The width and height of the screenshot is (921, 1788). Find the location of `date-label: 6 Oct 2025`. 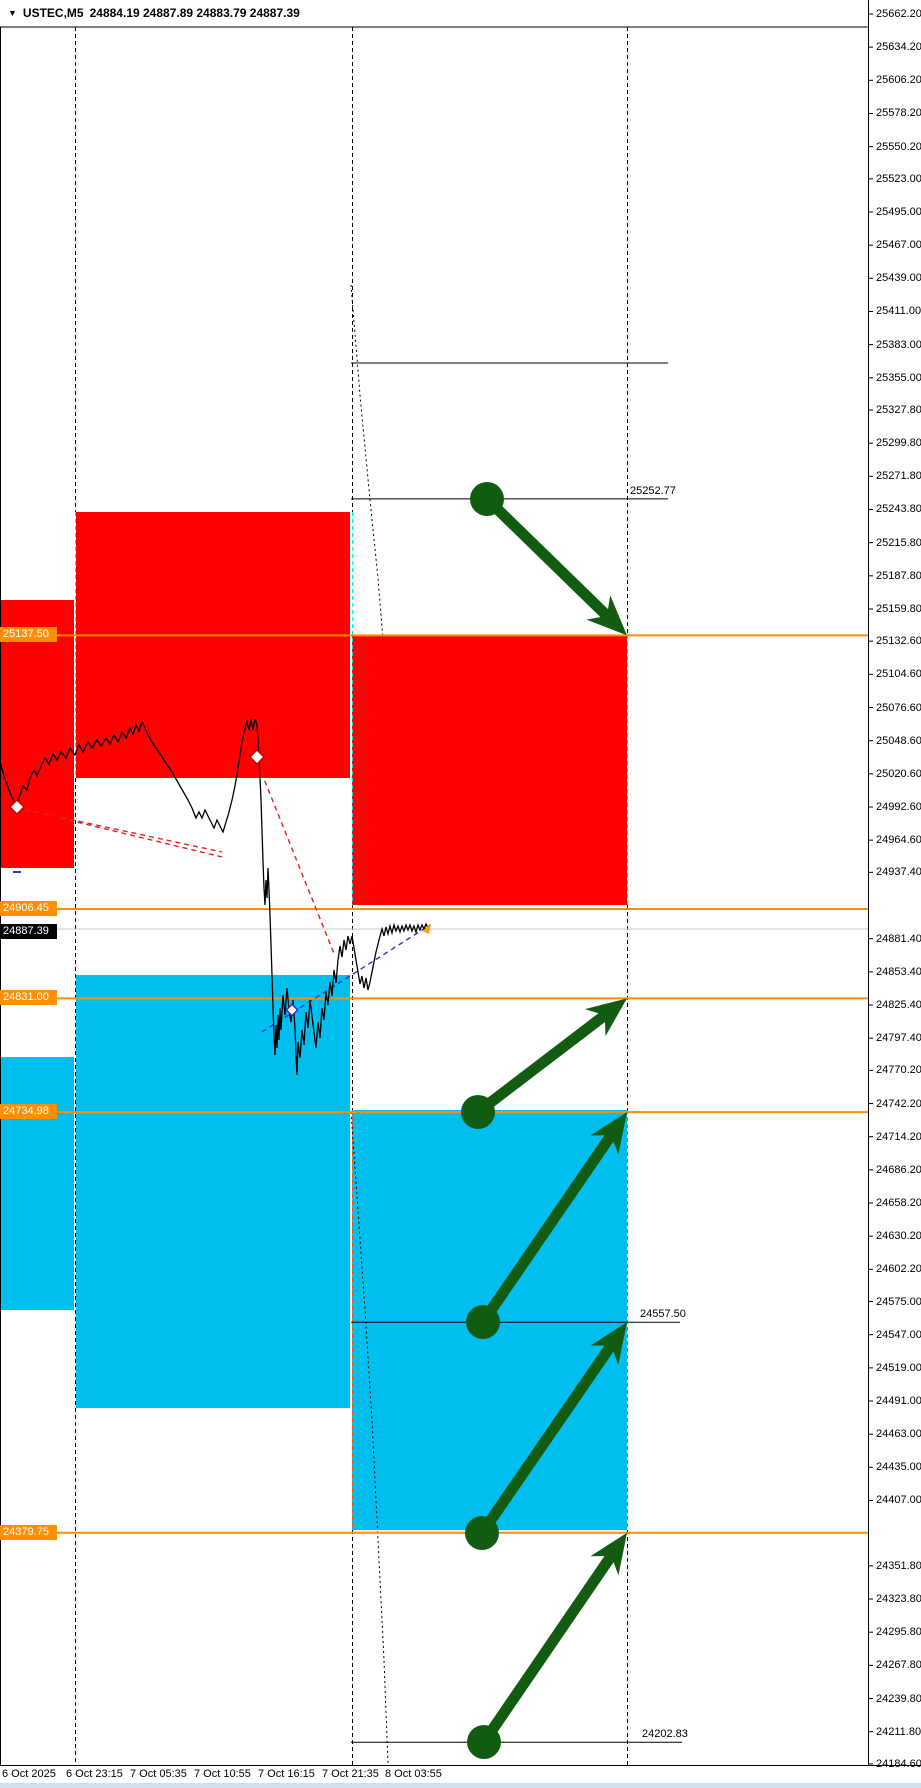

date-label: 6 Oct 2025 is located at coordinates (29, 1774).